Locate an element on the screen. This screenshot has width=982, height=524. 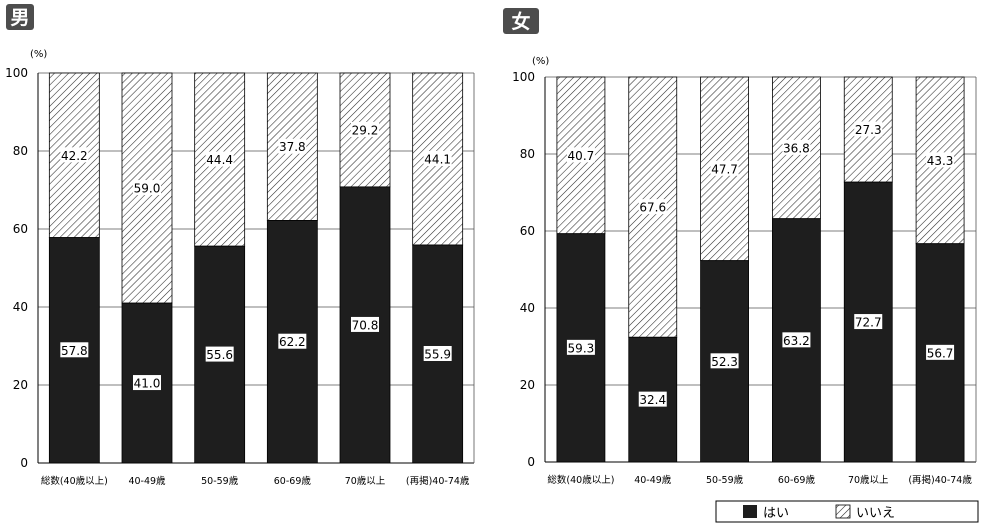
legend: はい いいえ is located at coordinates (847, 511).